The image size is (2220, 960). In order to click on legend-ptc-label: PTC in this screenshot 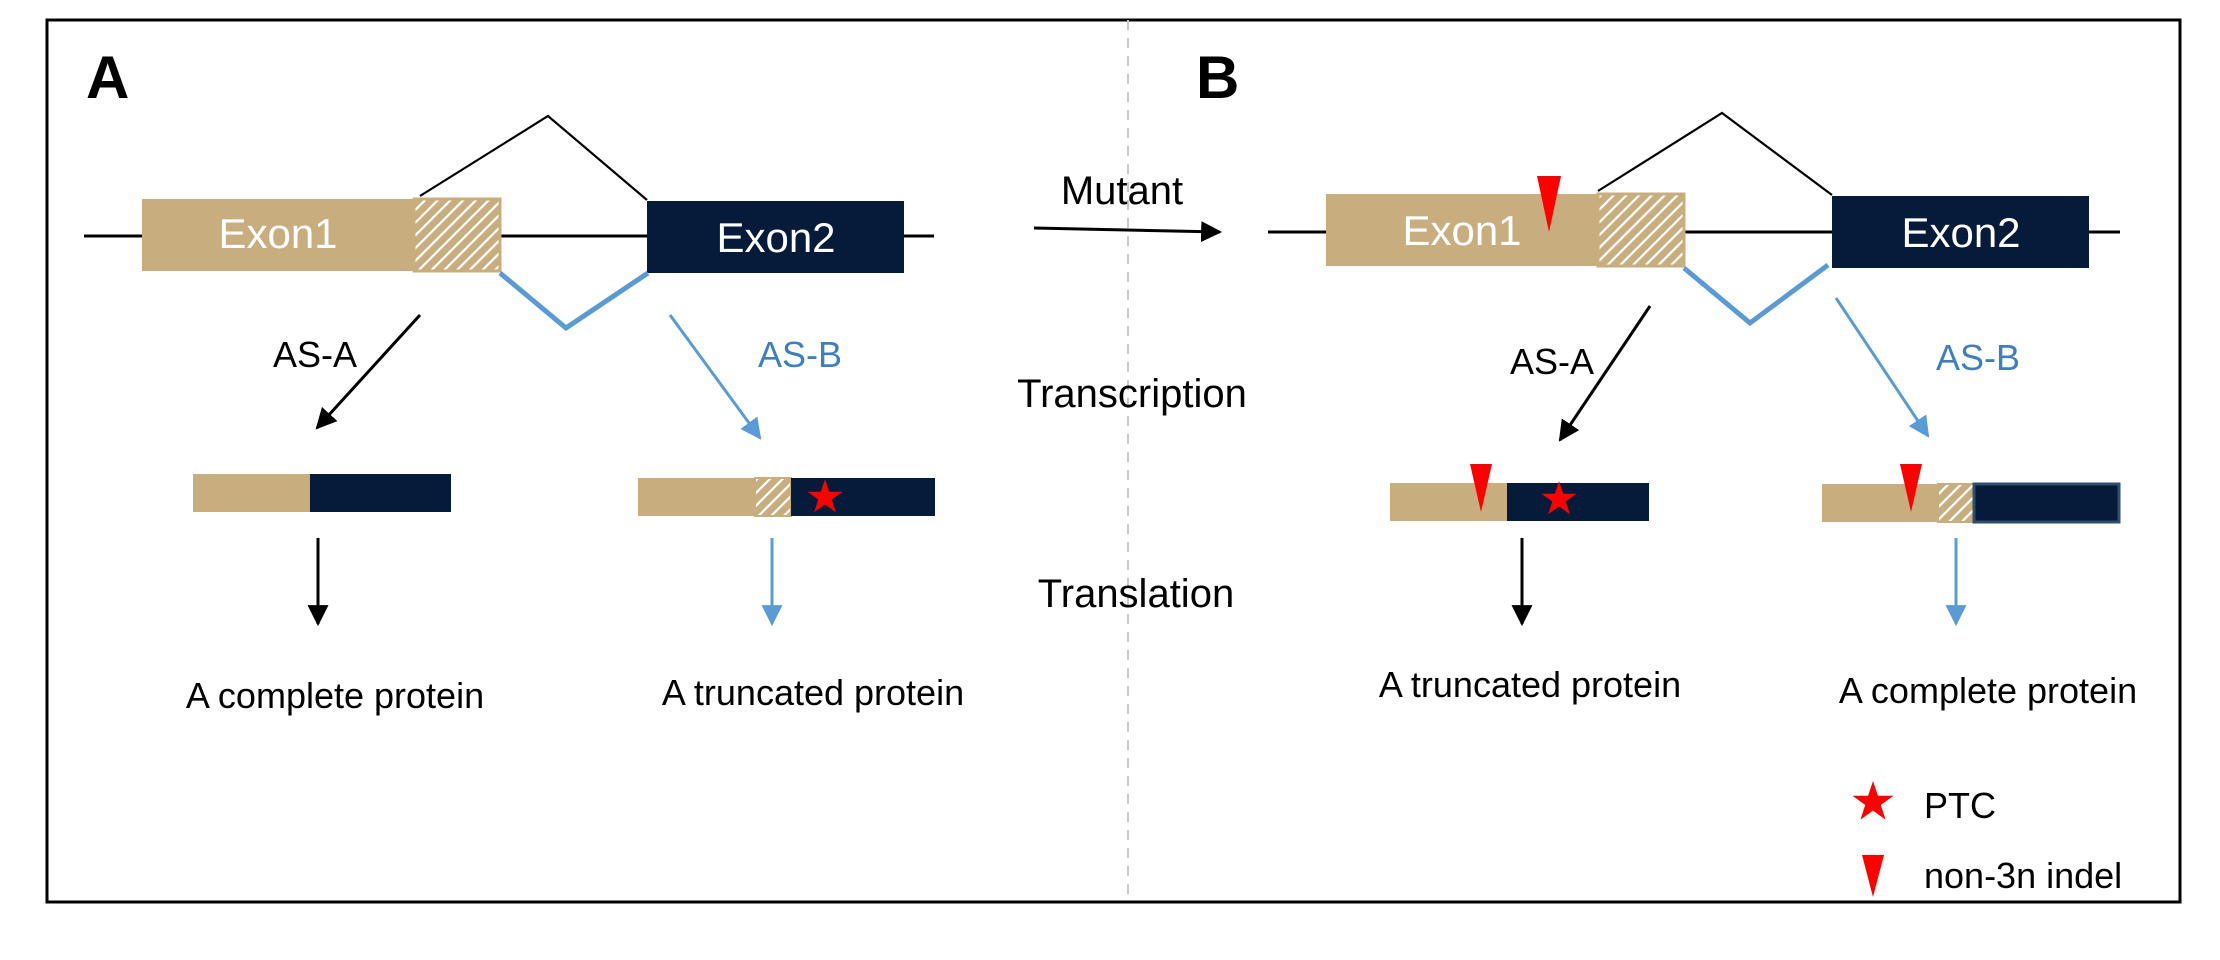, I will do `click(1960, 805)`.